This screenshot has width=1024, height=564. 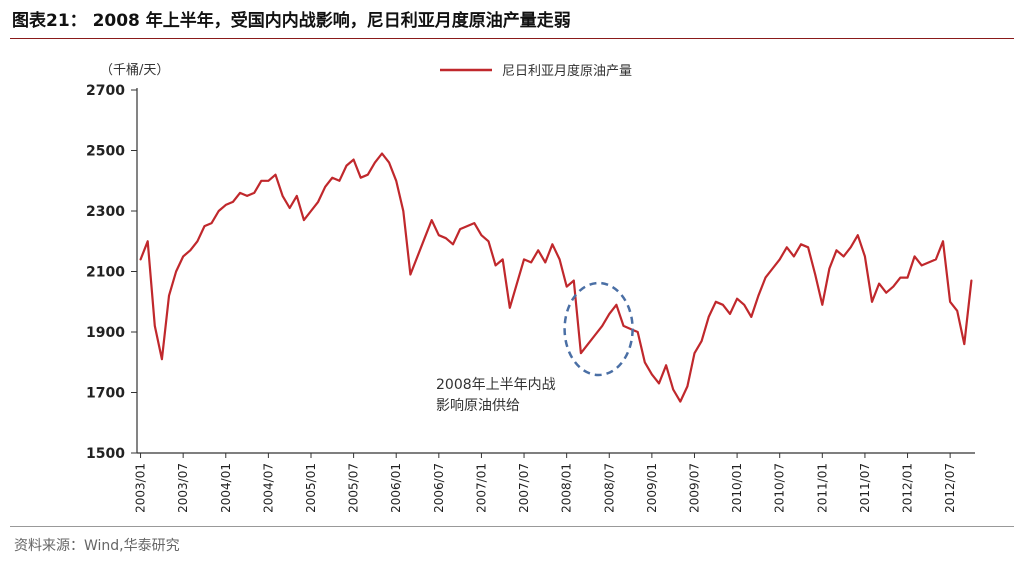 What do you see at coordinates (439, 488) in the screenshot?
I see `x-tick-label: 2006/07` at bounding box center [439, 488].